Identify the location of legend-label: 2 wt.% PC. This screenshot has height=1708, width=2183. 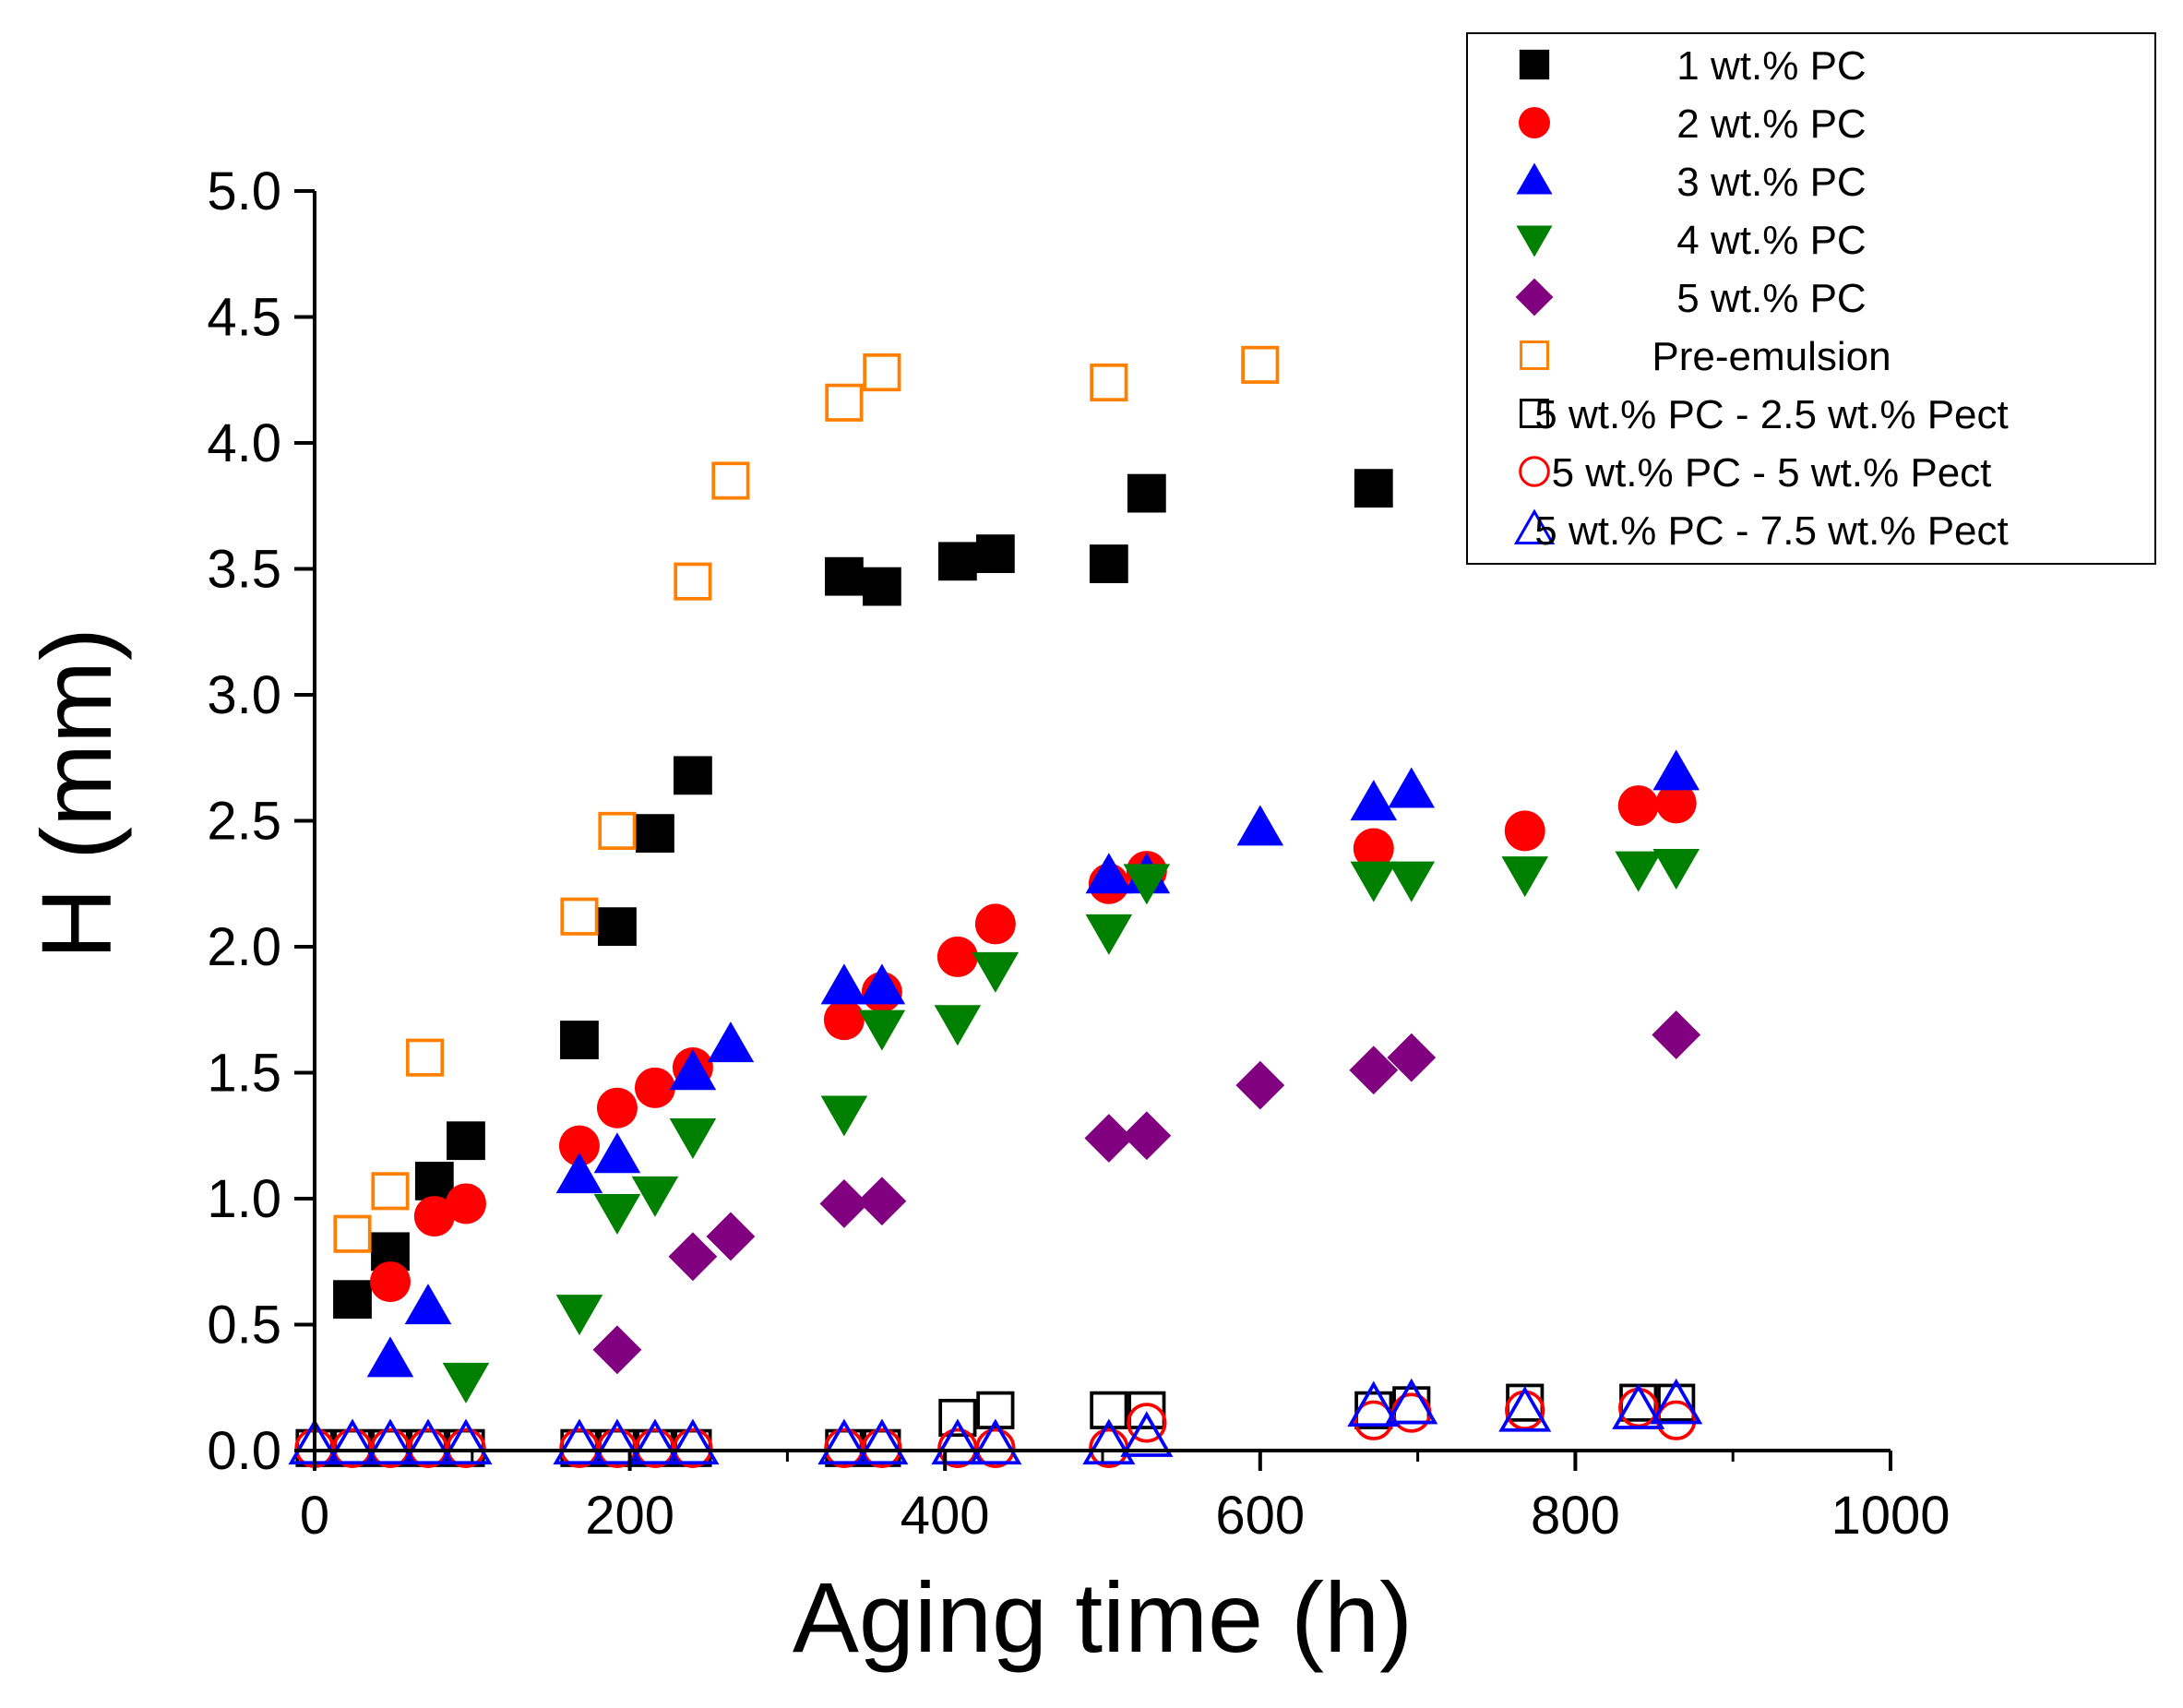
(1771, 124).